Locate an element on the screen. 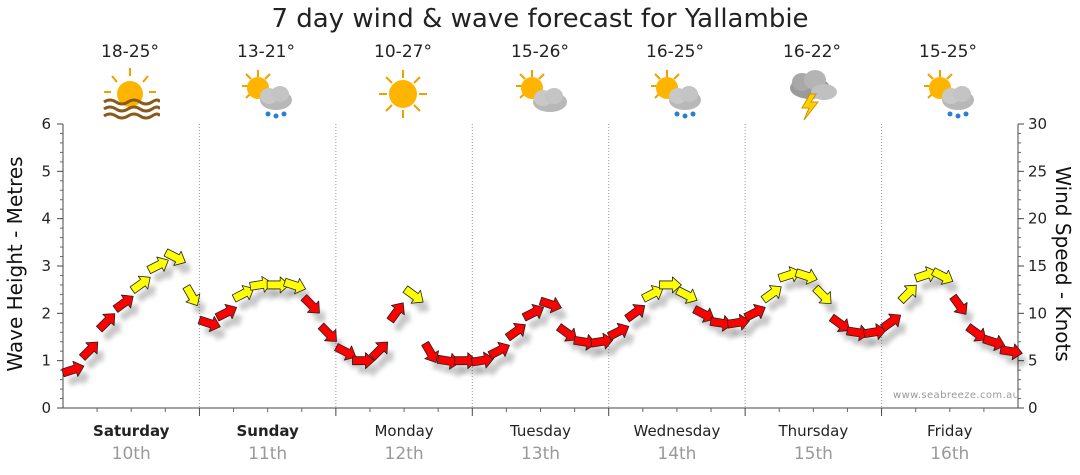 The width and height of the screenshot is (1080, 475). temp-day-5: 16-25° is located at coordinates (675, 52).